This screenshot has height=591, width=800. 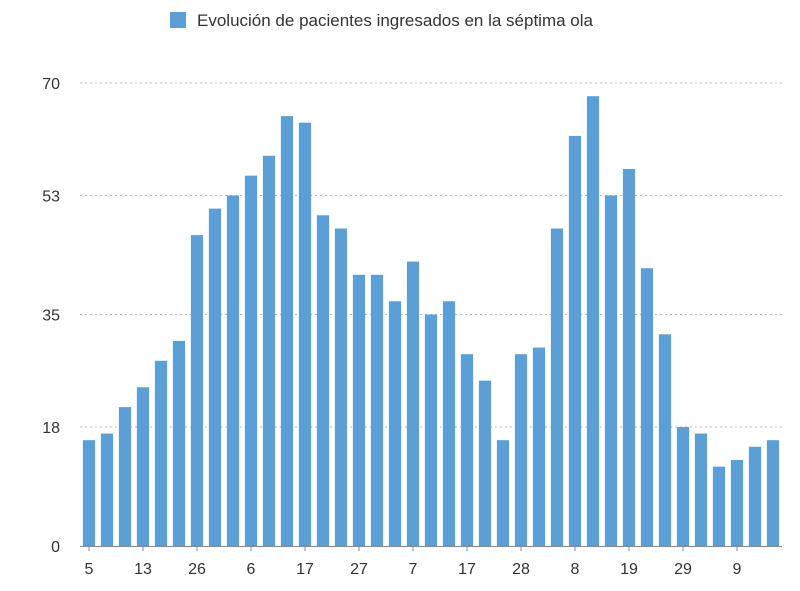 I want to click on x-tick-label: 28, so click(x=521, y=569).